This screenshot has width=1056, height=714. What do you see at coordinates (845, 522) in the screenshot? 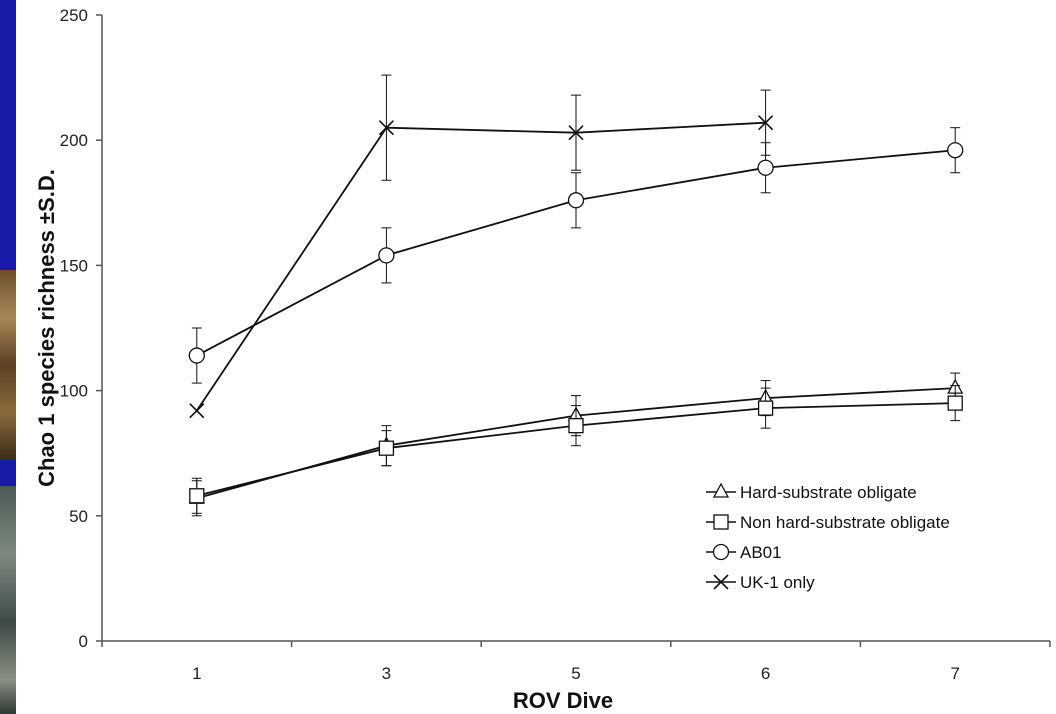
I see `legend-label: Non hard-substrate obligate` at bounding box center [845, 522].